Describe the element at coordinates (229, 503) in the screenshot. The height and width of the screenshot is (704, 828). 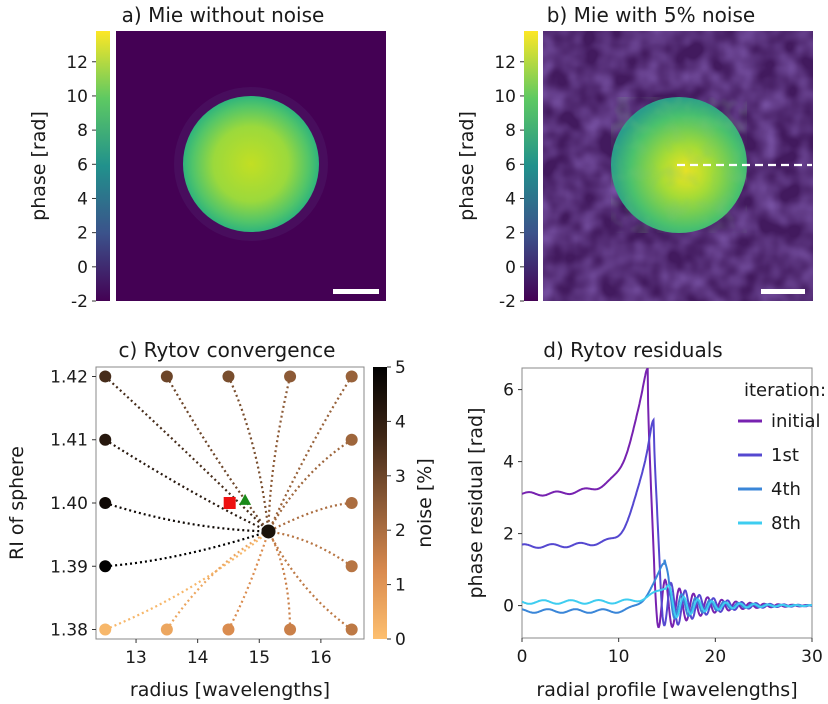
I see `initial-guess-marker` at that location.